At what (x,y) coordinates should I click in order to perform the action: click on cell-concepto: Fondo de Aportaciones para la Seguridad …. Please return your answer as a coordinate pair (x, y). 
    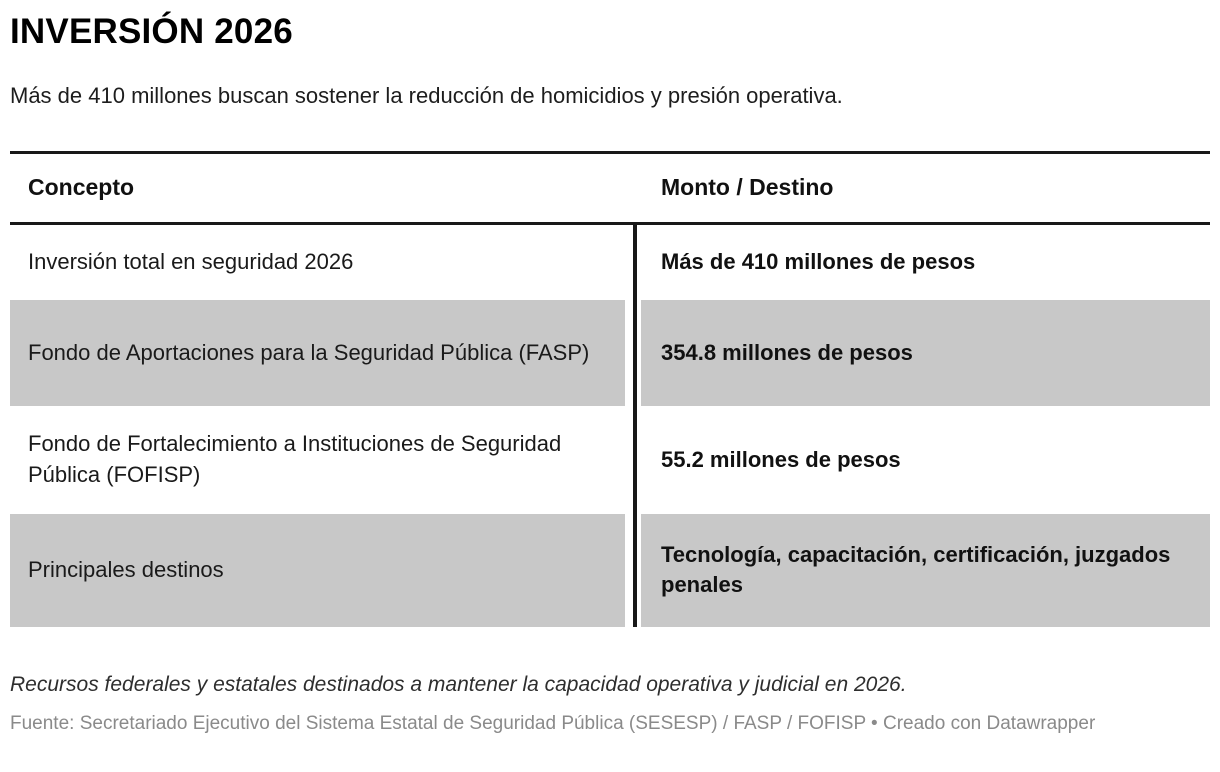
    Looking at the image, I should click on (321, 353).